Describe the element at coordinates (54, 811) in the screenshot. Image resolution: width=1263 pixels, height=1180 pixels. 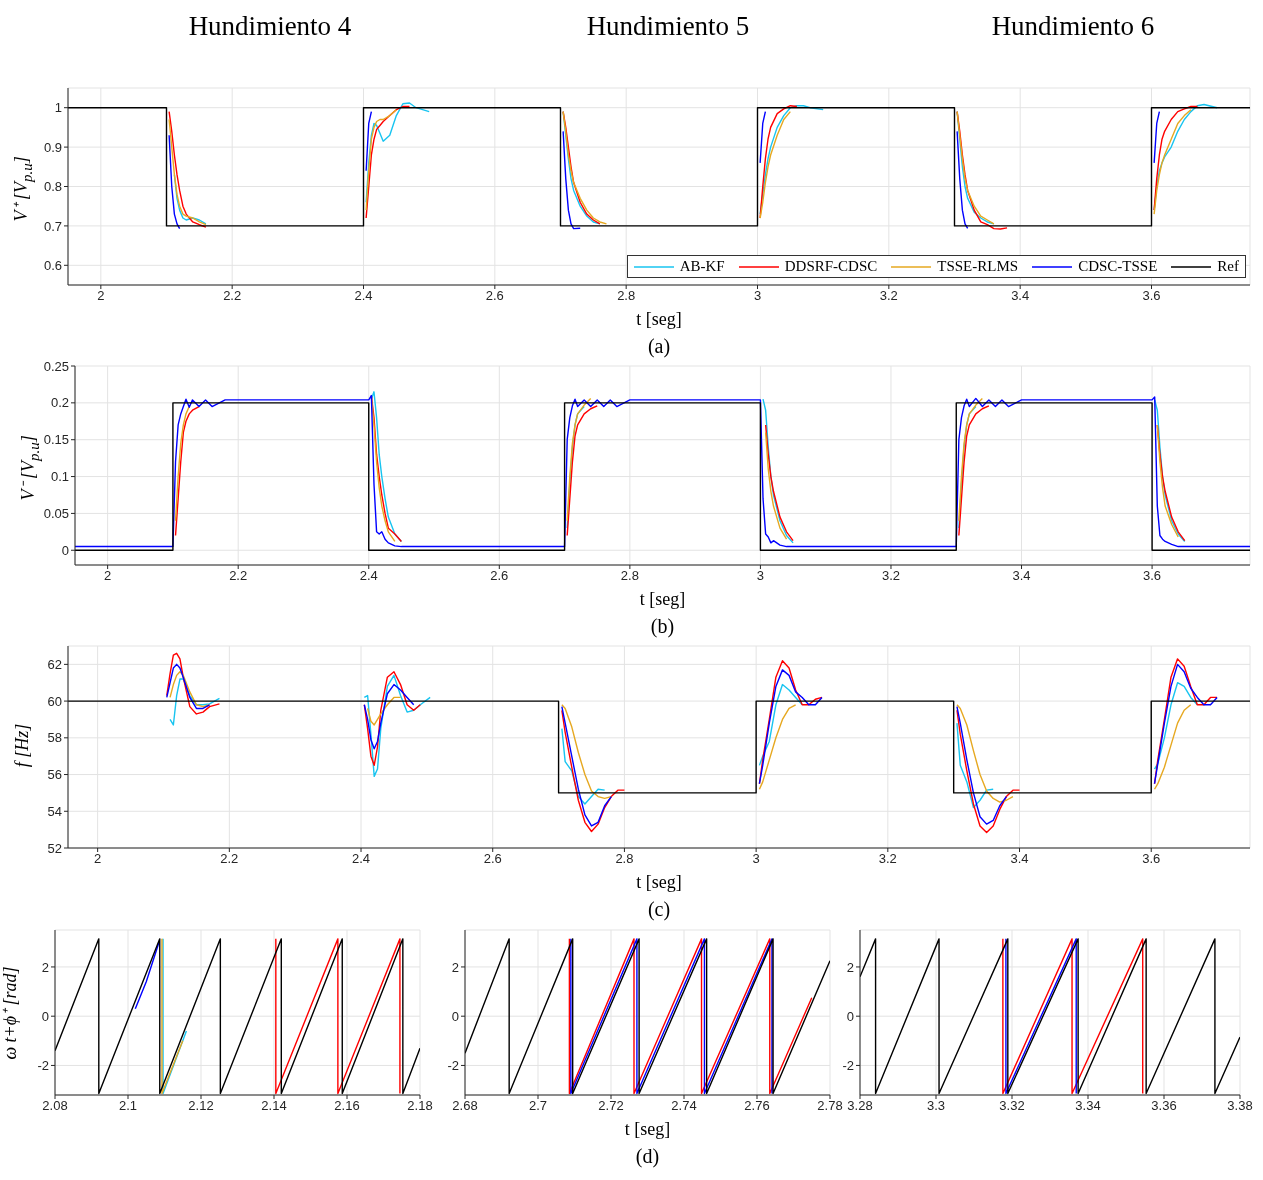
I see `y-tick-label: 54` at that location.